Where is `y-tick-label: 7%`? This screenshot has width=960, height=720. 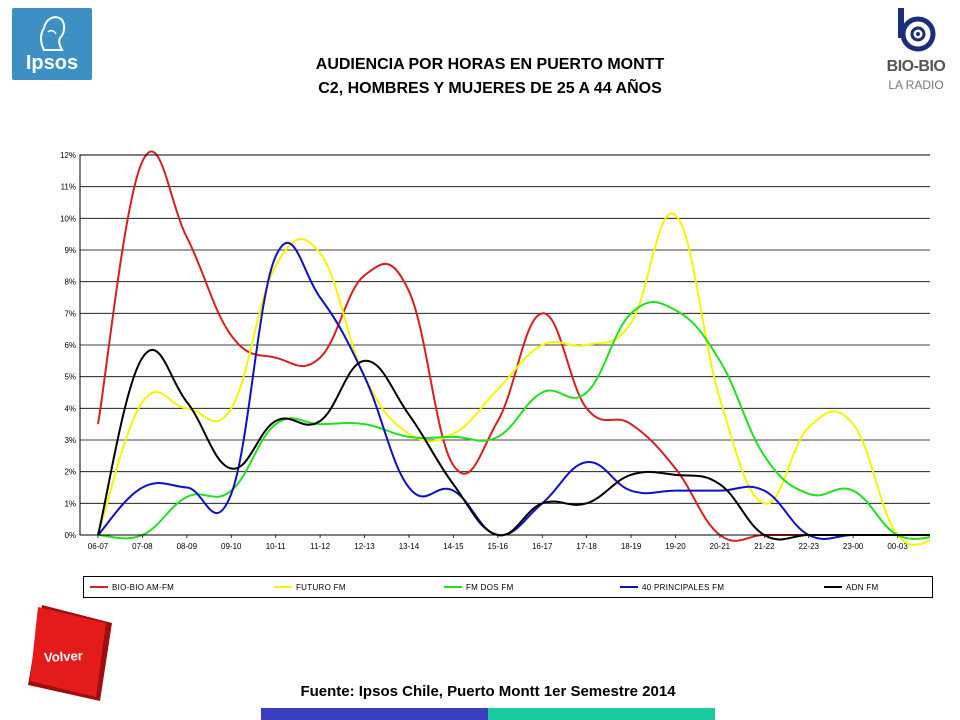
y-tick-label: 7% is located at coordinates (70, 313).